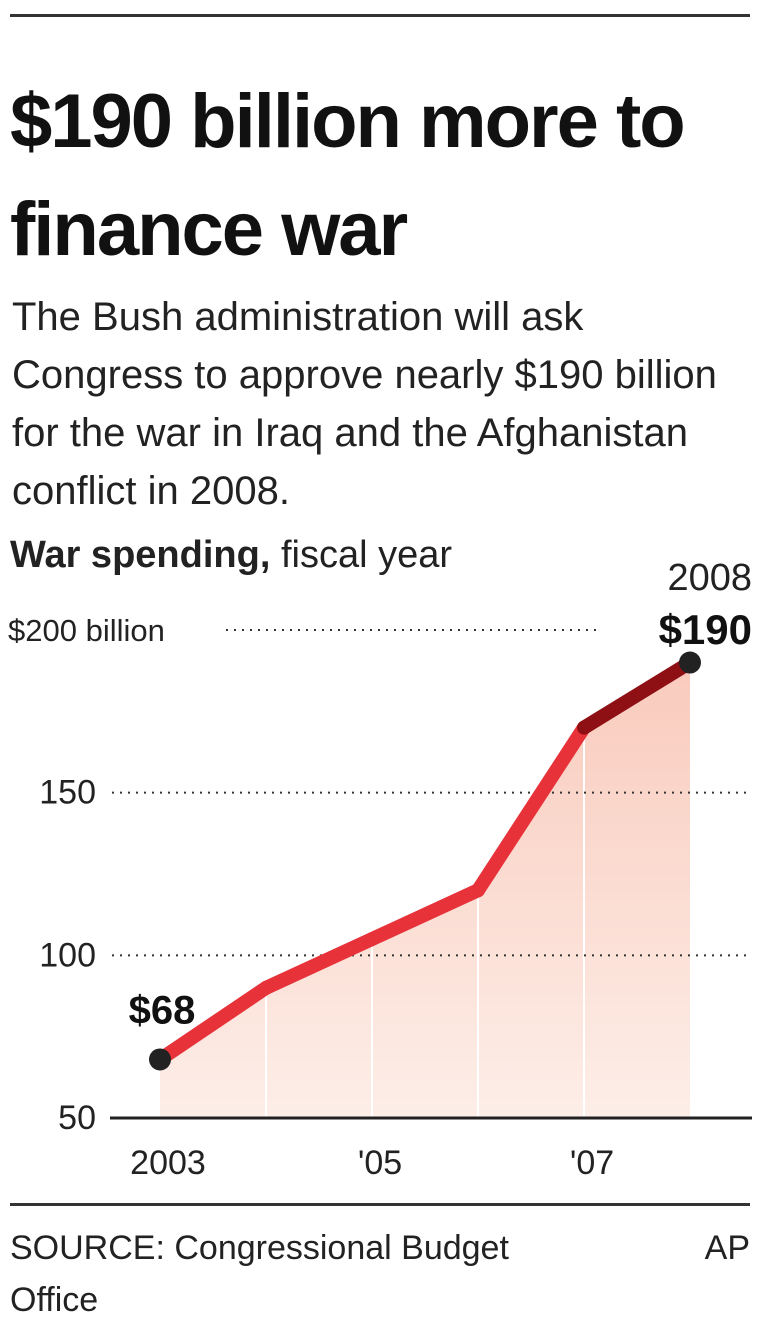 This screenshot has width=760, height=1330. Describe the element at coordinates (348, 175) in the screenshot. I see `headline: $190 billion more to finance war` at that location.